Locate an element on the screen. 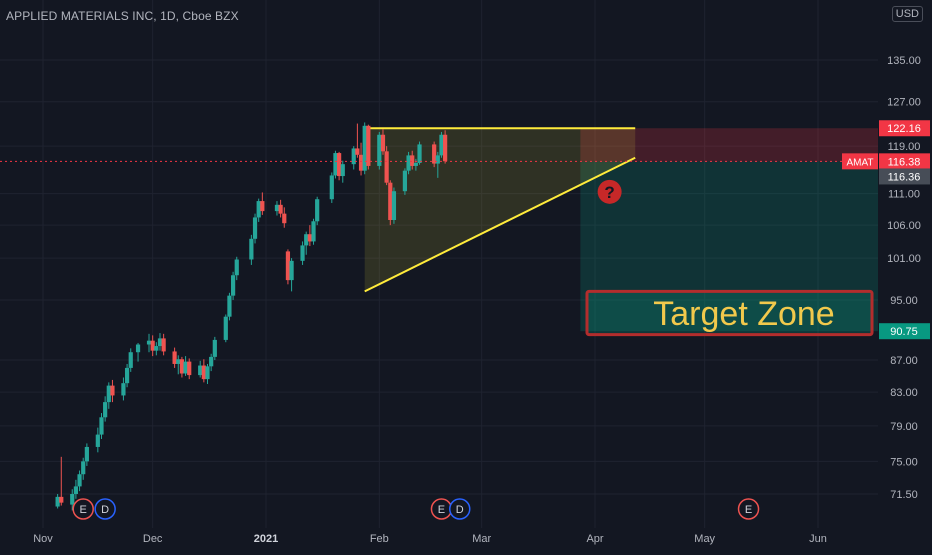  profit-target-zone is located at coordinates (729, 246).